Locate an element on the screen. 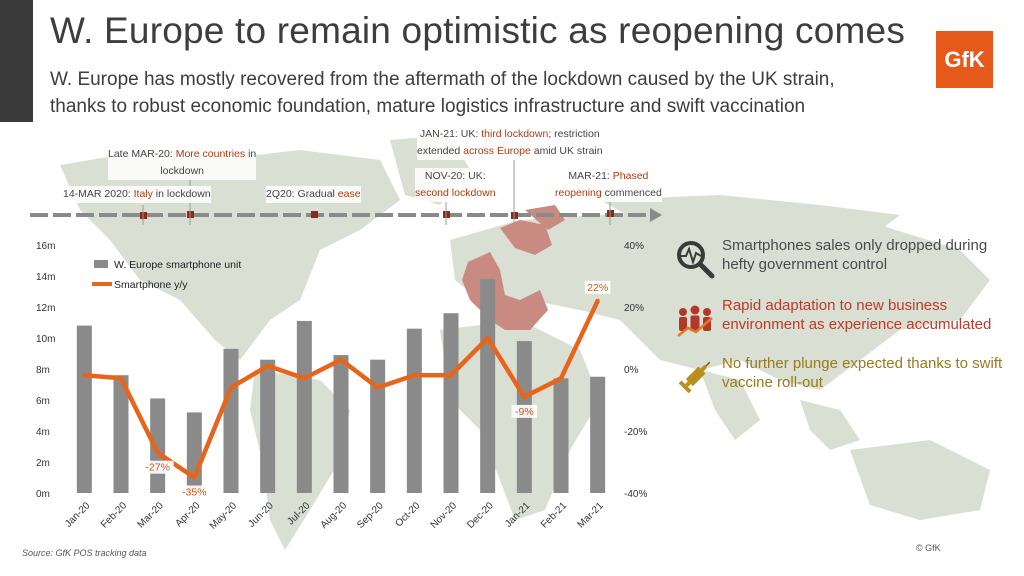 The image size is (1024, 576). x-tick-label: Sep-20 is located at coordinates (370, 515).